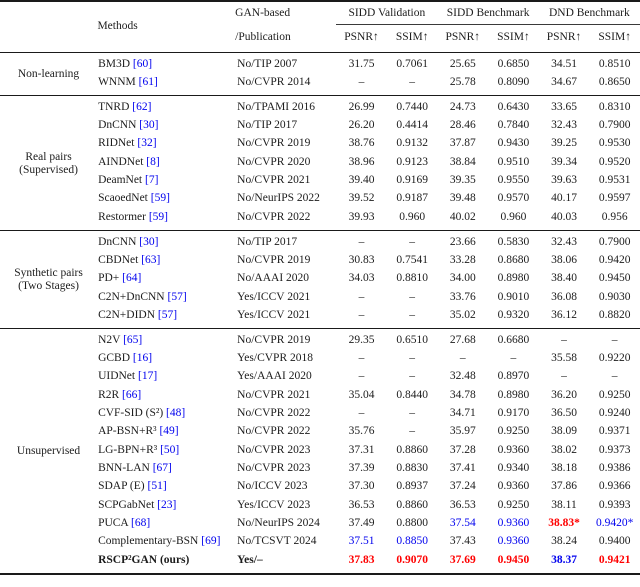 The image size is (640, 587). Describe the element at coordinates (170, 449) in the screenshot. I see `citation-link: [50]` at that location.